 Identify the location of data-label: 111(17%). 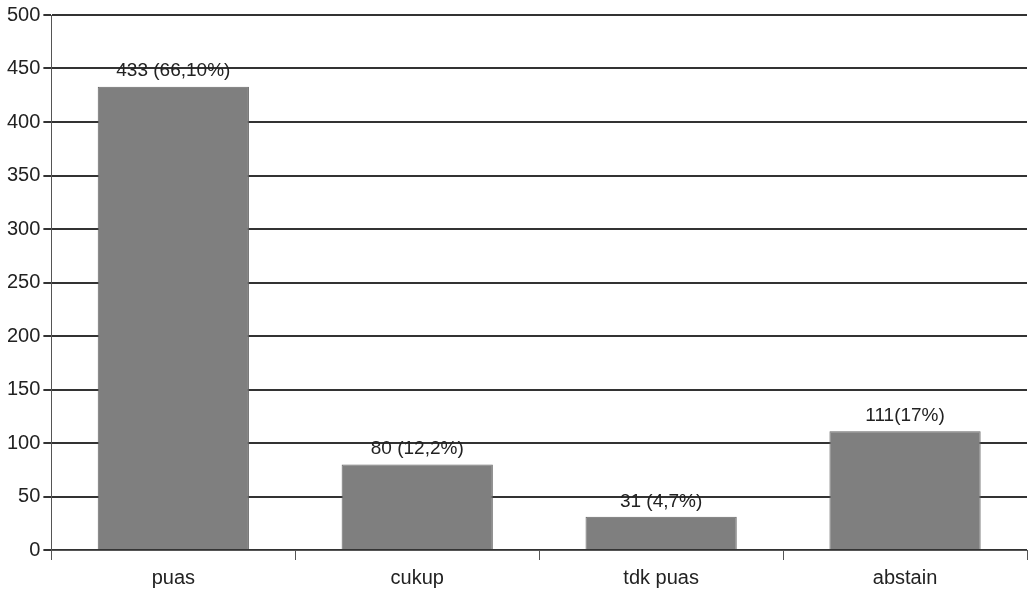
(905, 414).